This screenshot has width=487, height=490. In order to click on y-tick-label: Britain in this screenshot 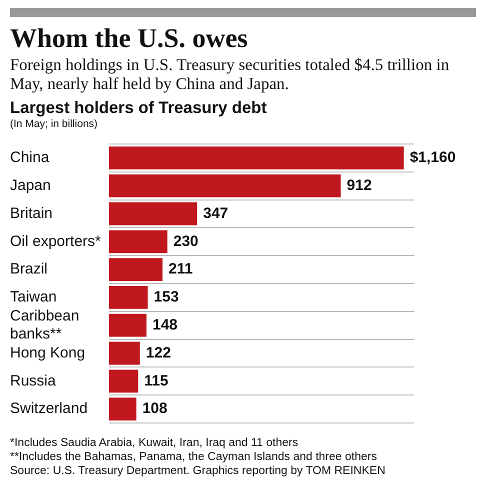, I will do `click(31, 213)`.